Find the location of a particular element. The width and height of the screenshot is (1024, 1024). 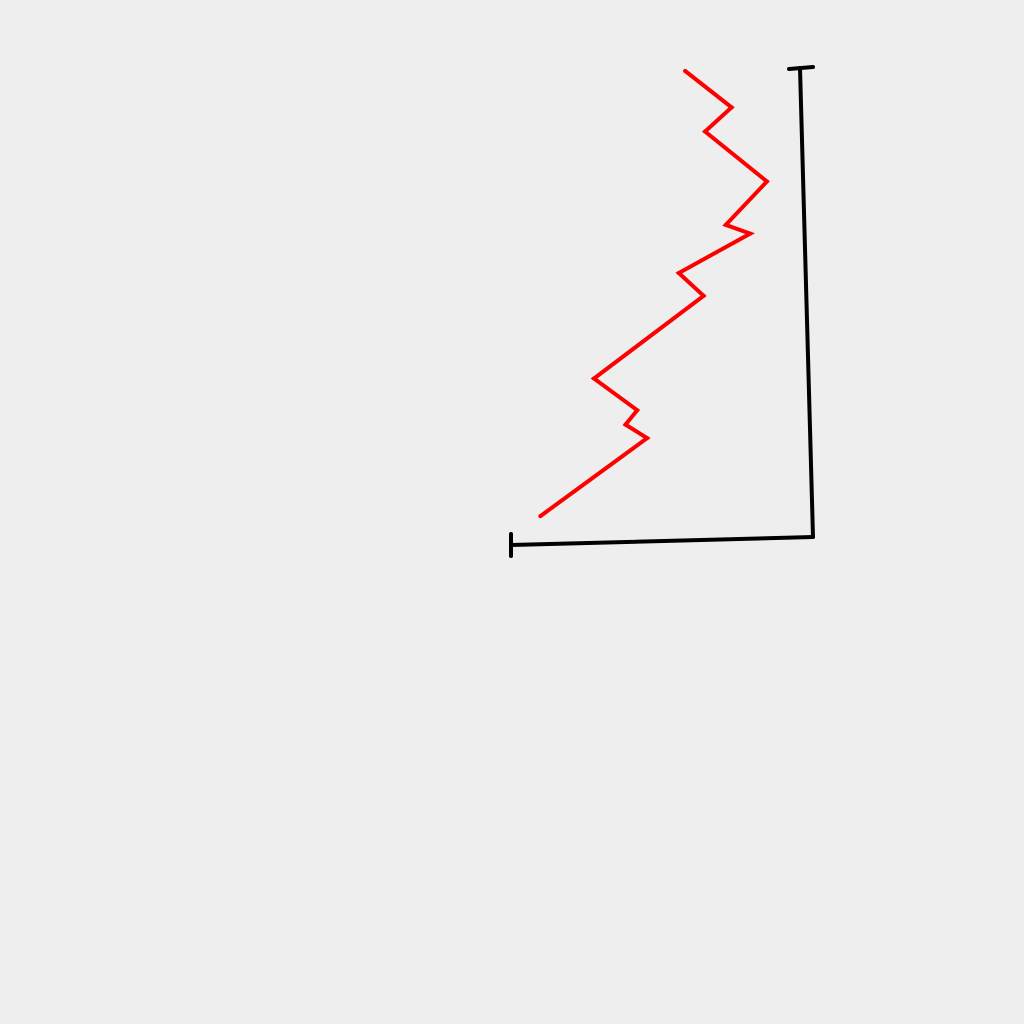

axes is located at coordinates (662, 311).